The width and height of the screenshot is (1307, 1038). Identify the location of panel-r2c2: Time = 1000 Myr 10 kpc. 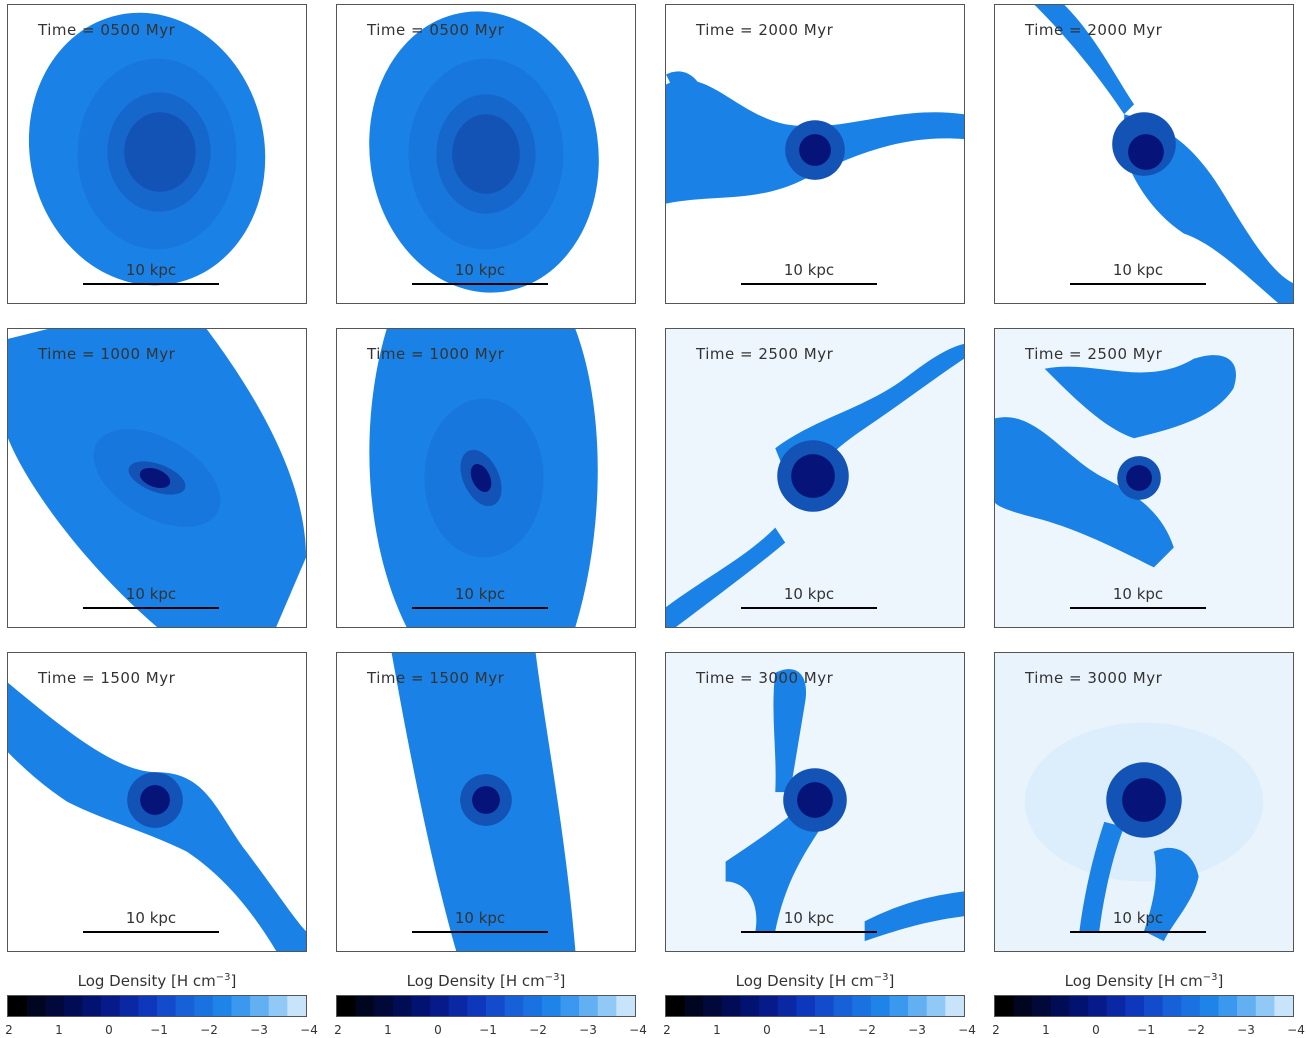
(486, 478).